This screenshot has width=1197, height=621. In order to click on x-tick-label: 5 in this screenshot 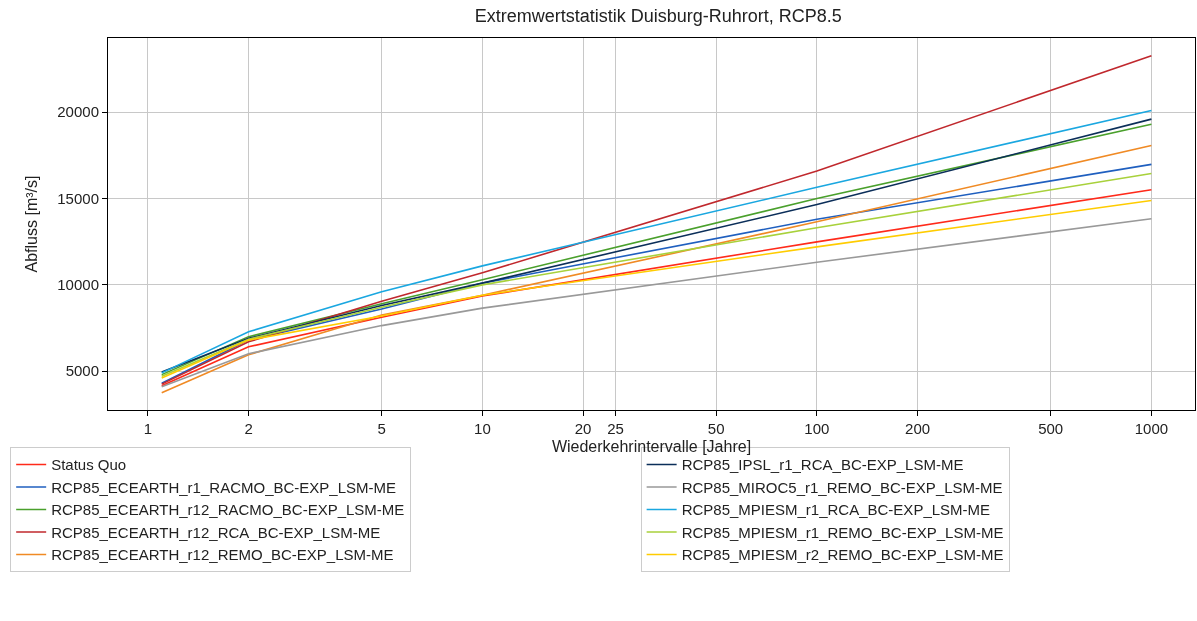, I will do `click(381, 428)`.